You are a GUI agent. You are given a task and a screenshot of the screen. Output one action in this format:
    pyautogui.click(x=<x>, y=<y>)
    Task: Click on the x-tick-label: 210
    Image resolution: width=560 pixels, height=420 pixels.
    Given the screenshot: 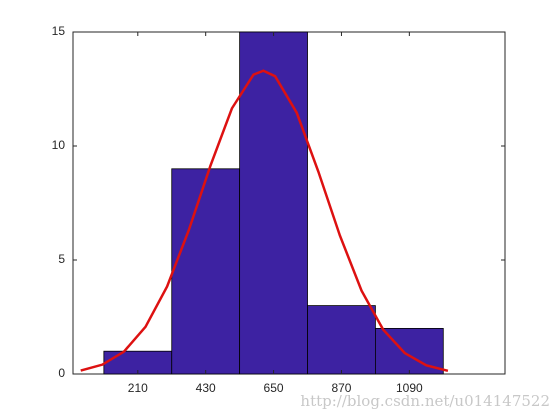 What is the action you would take?
    pyautogui.click(x=138, y=388)
    